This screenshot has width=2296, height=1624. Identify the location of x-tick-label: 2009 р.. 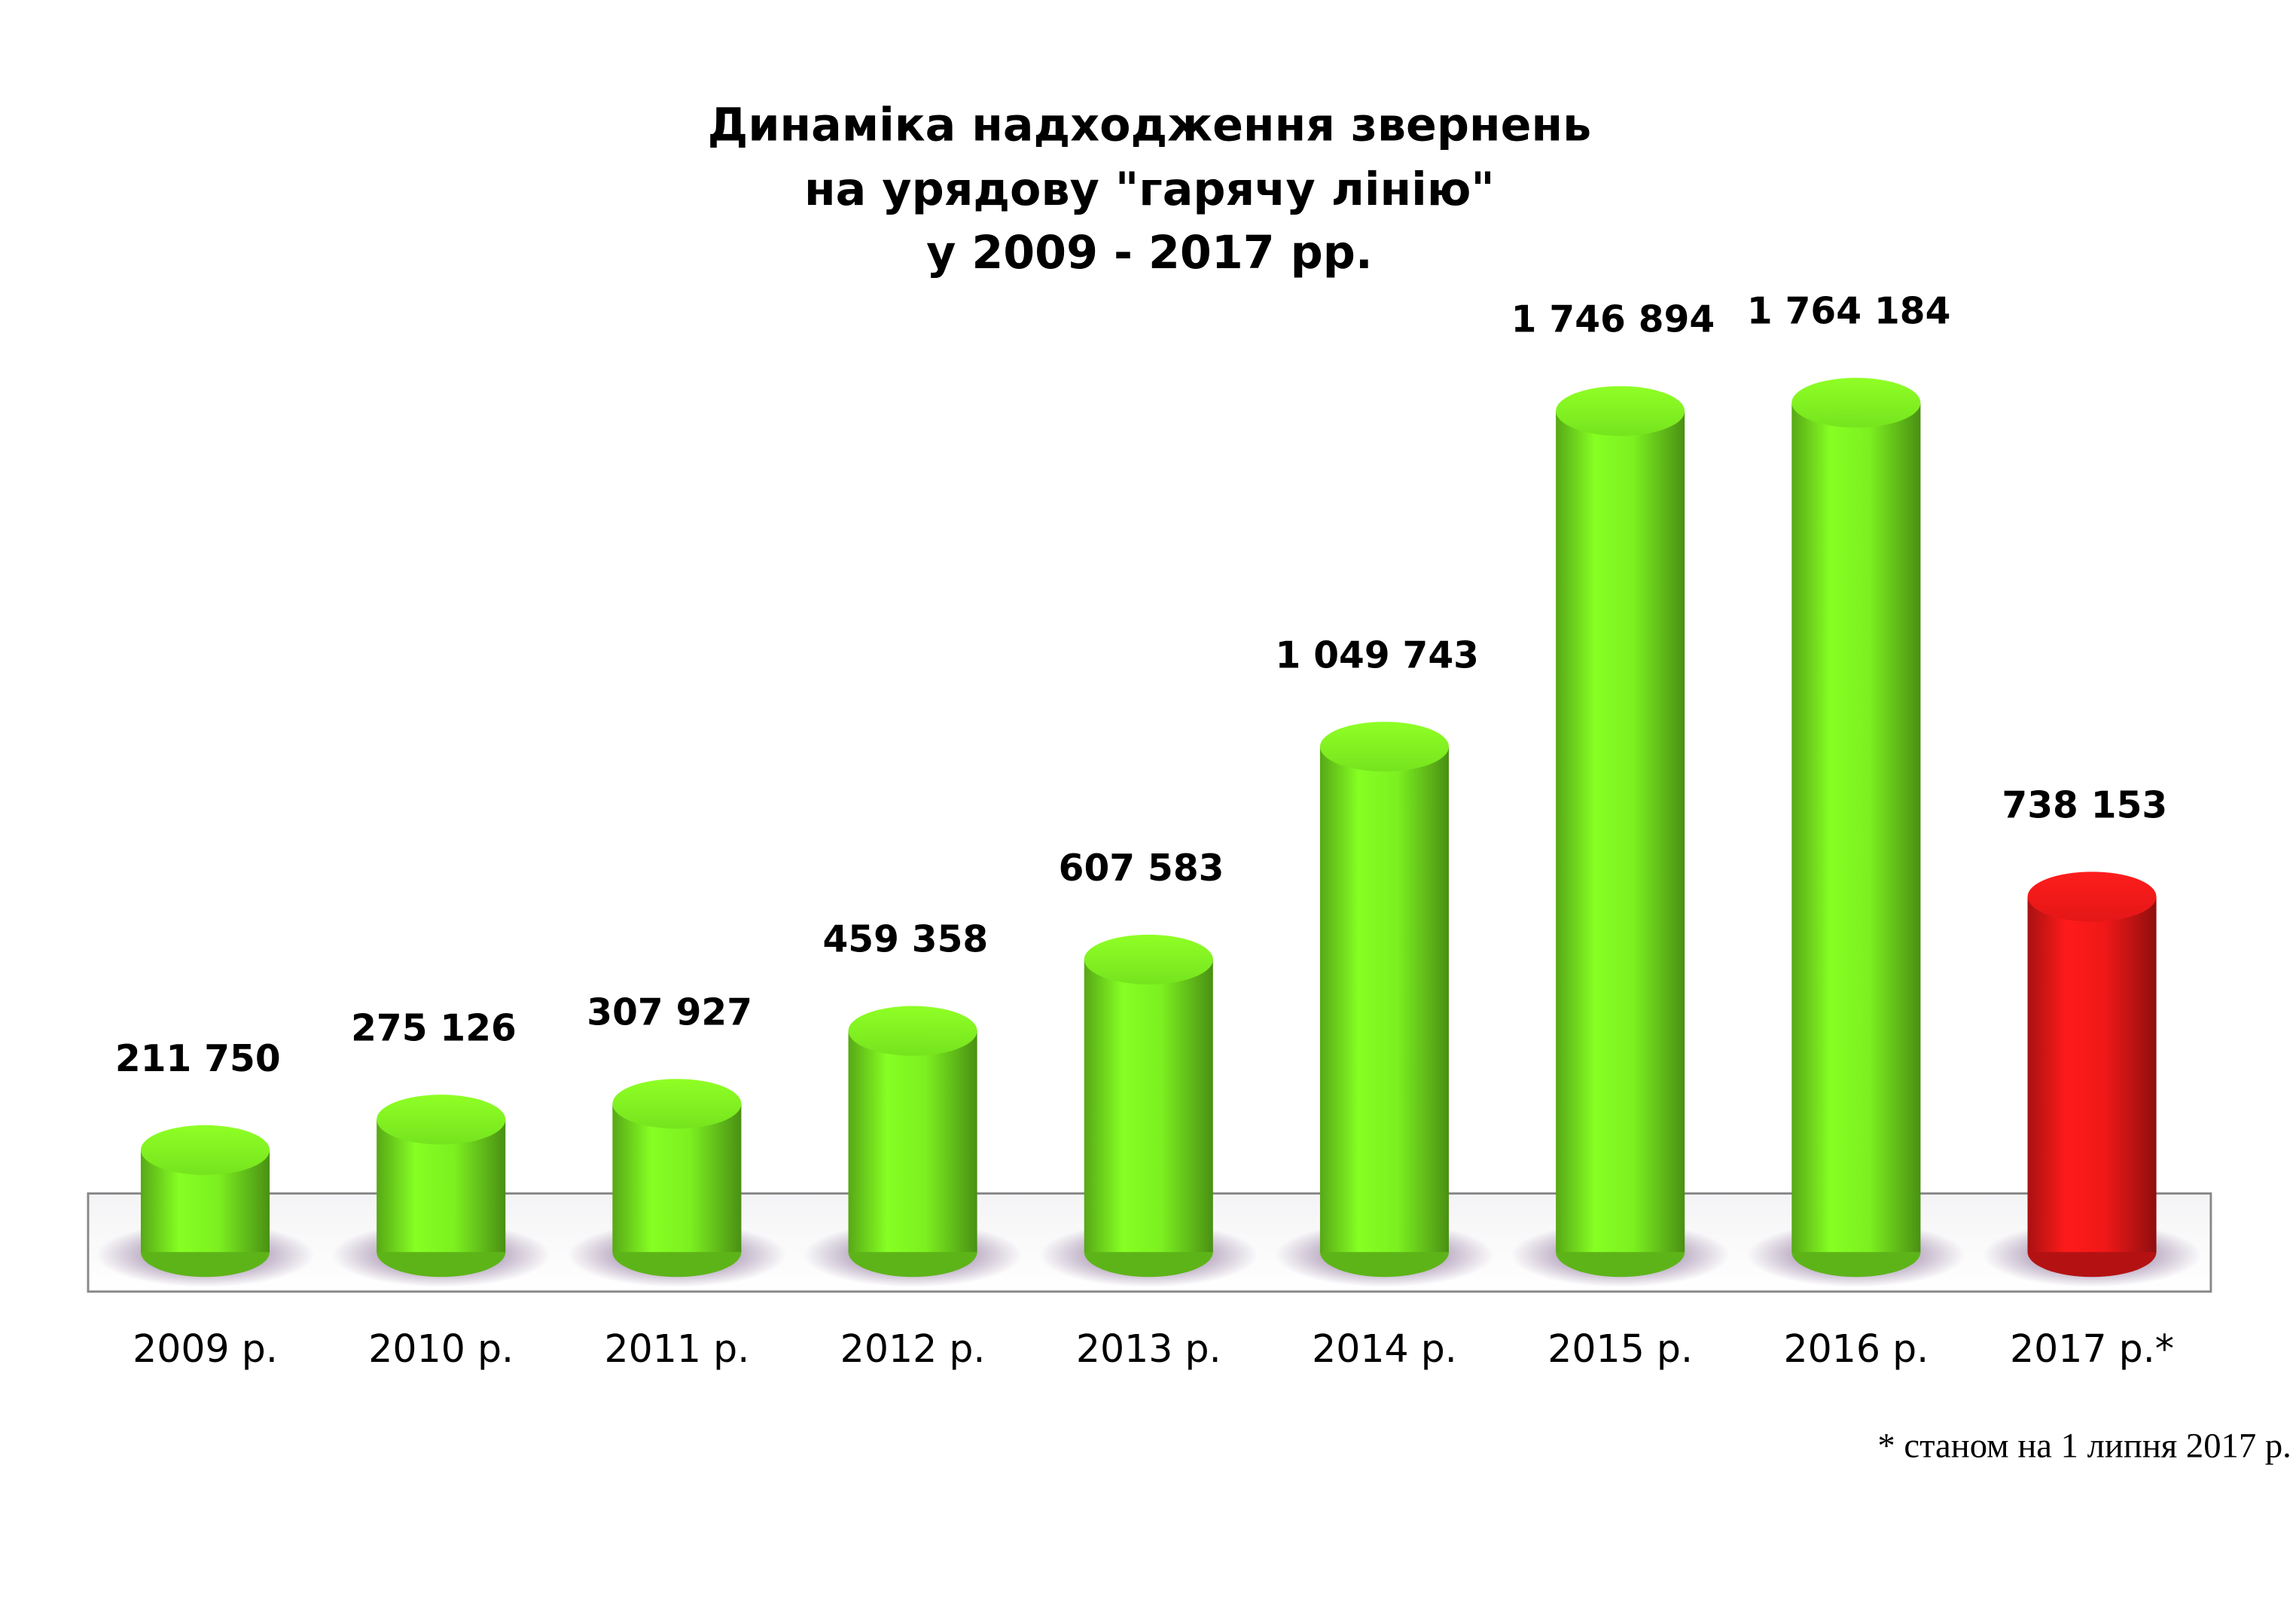
(206, 1349).